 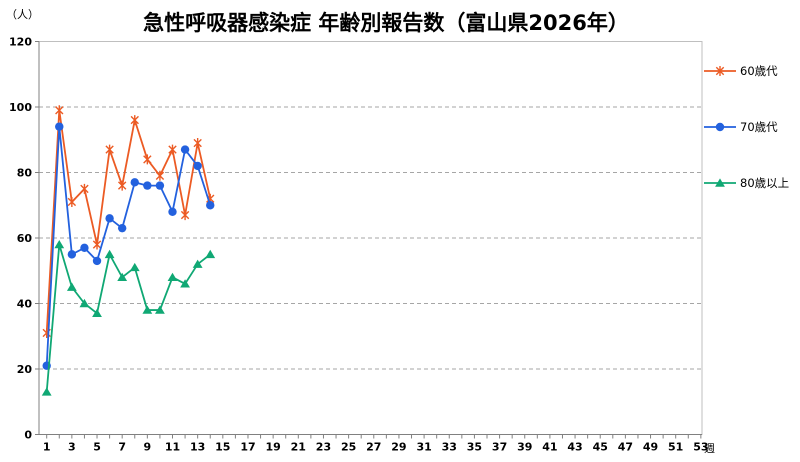 I want to click on legend: 60歳代 70歳代 80歳以上, so click(x=751, y=231).